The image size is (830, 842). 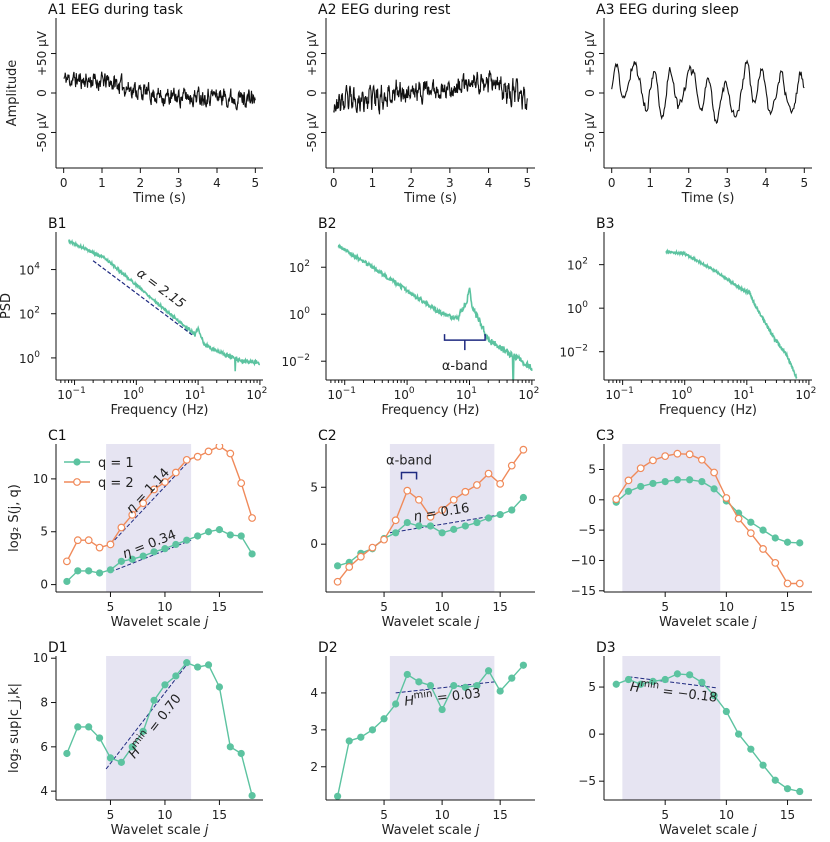 What do you see at coordinates (334, 183) in the screenshot?
I see `x-tick-label: 0` at bounding box center [334, 183].